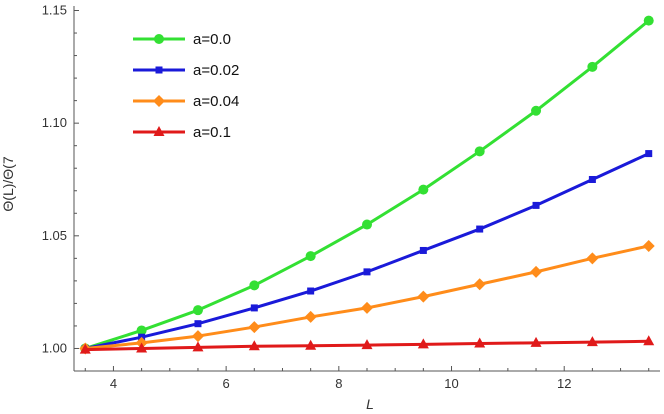  I want to click on y-axis-label: Θ(L)/Θ(7, so click(8, 183).